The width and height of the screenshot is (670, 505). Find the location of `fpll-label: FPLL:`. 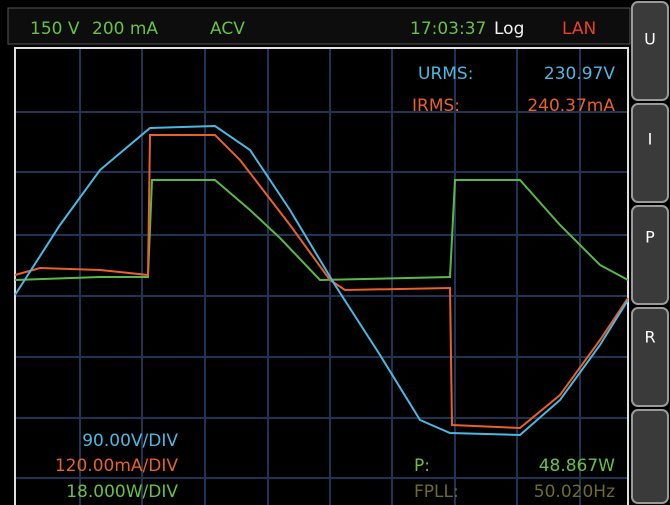

fpll-label: FPLL: is located at coordinates (436, 492).